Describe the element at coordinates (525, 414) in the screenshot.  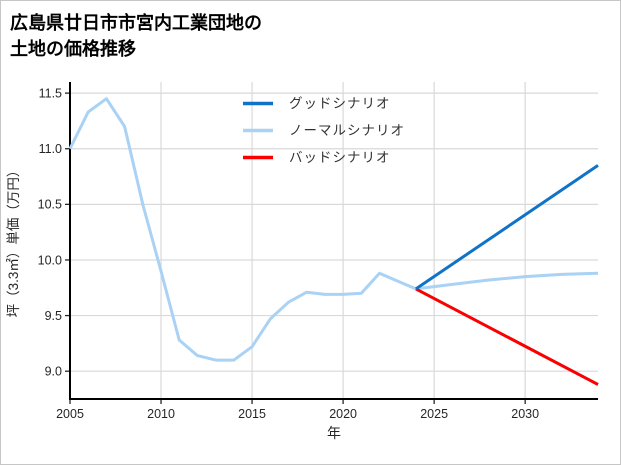
I see `x-tick-label: 2030` at that location.